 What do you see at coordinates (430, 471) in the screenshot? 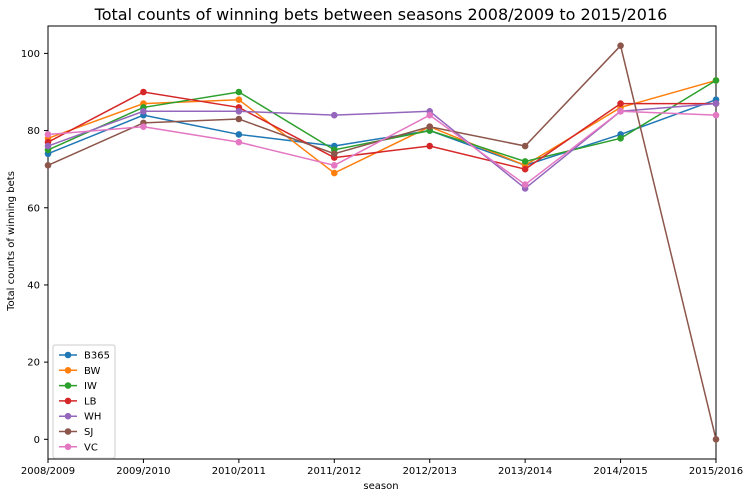
I see `x-tick-label: 2012/2013` at bounding box center [430, 471].